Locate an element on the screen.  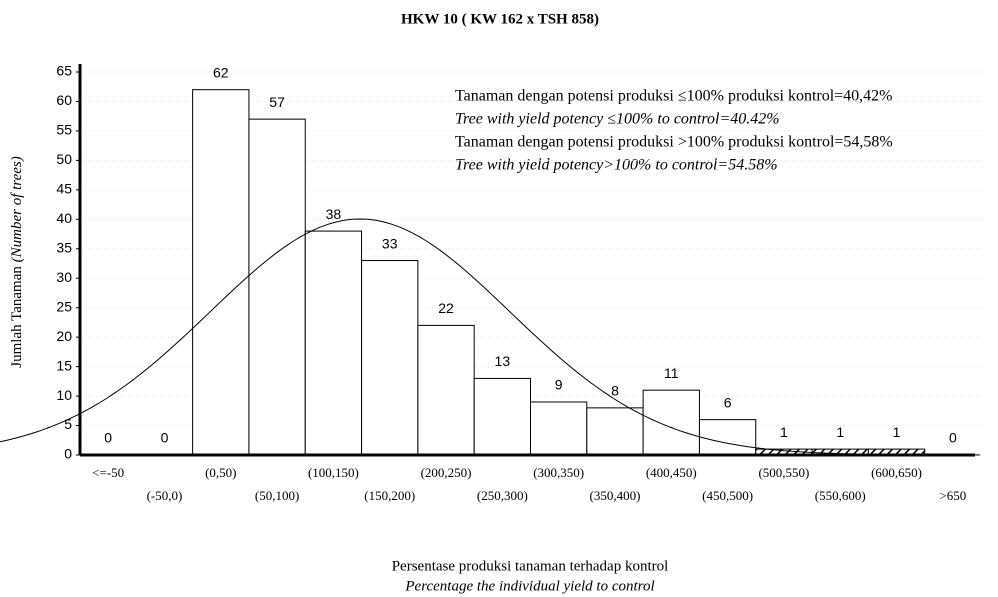
y-axis-title: Jumlah Tanaman (Number of trees) is located at coordinates (17, 261).